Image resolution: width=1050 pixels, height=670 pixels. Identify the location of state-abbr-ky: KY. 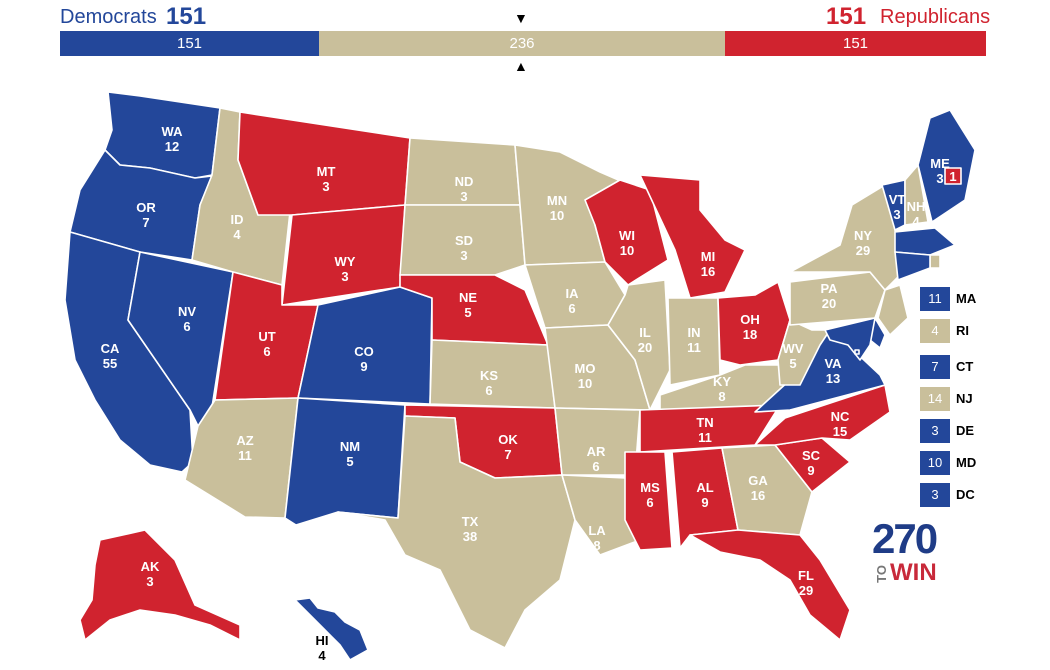
(722, 381).